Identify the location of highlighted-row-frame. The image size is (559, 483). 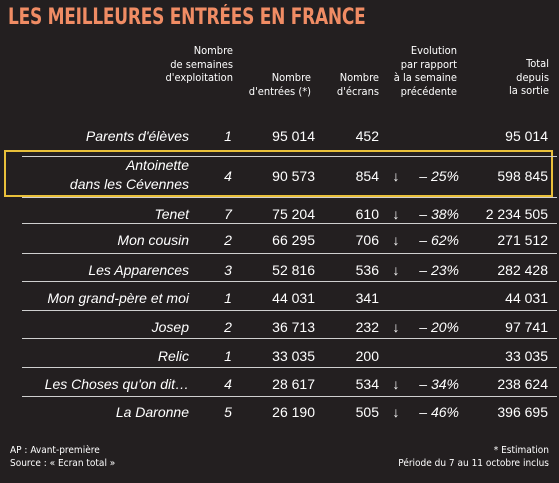
(278, 173).